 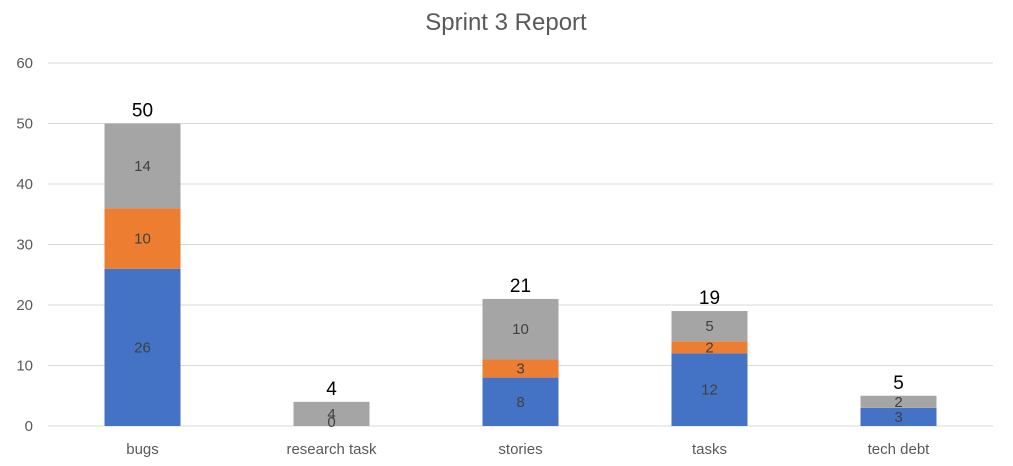 What do you see at coordinates (24, 63) in the screenshot?
I see `y-tick-label: 60` at bounding box center [24, 63].